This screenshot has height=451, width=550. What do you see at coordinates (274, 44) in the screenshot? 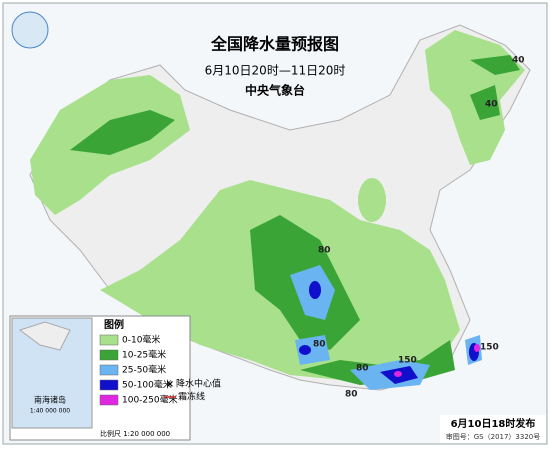
I see `title: 全国降水量预报图` at bounding box center [274, 44].